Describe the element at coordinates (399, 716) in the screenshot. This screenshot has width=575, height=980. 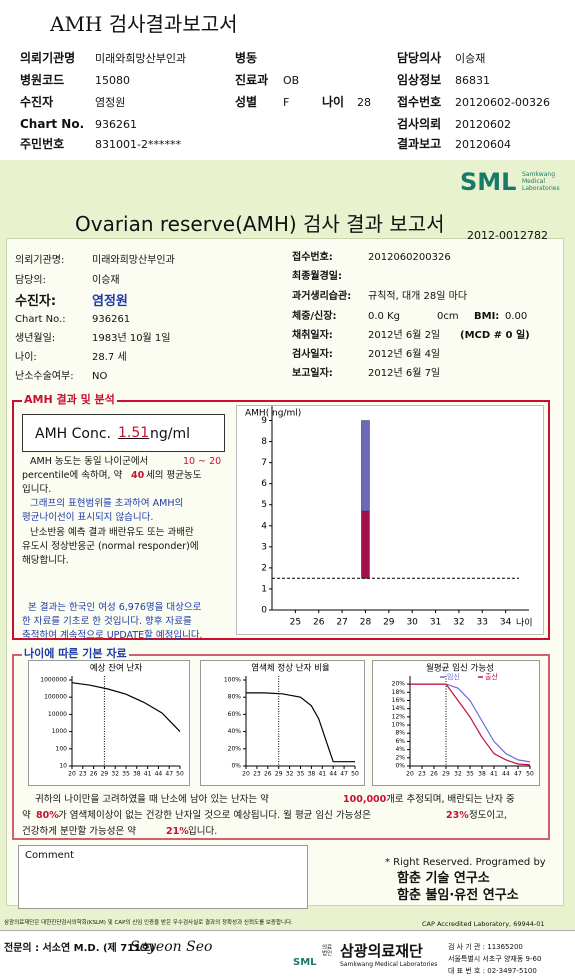
I see `y-tick-label: 12%` at that location.